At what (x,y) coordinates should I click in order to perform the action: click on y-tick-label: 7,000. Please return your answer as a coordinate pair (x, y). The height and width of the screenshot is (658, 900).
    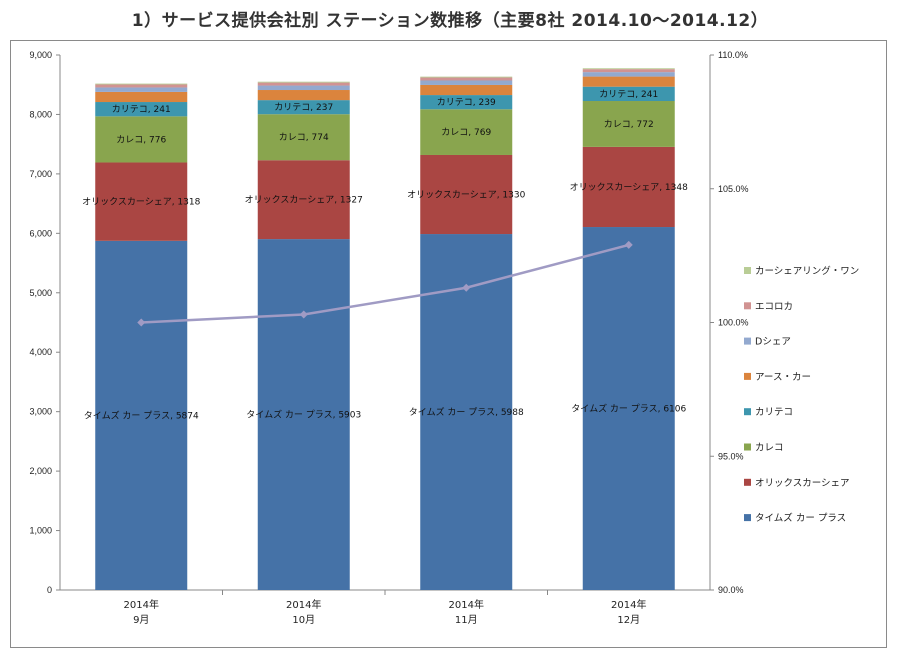
    Looking at the image, I should click on (40, 174).